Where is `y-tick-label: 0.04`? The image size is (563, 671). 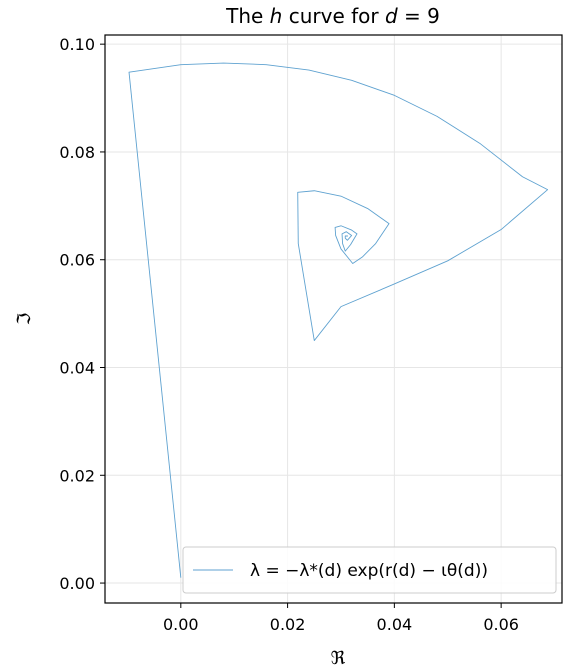
y-tick-label: 0.04 is located at coordinates (77, 368).